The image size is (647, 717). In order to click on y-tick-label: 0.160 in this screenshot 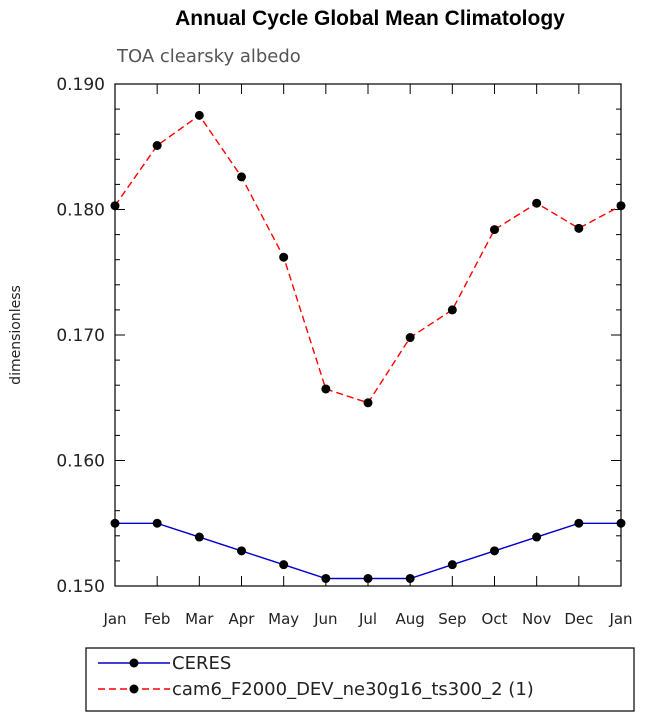, I will do `click(80, 462)`.